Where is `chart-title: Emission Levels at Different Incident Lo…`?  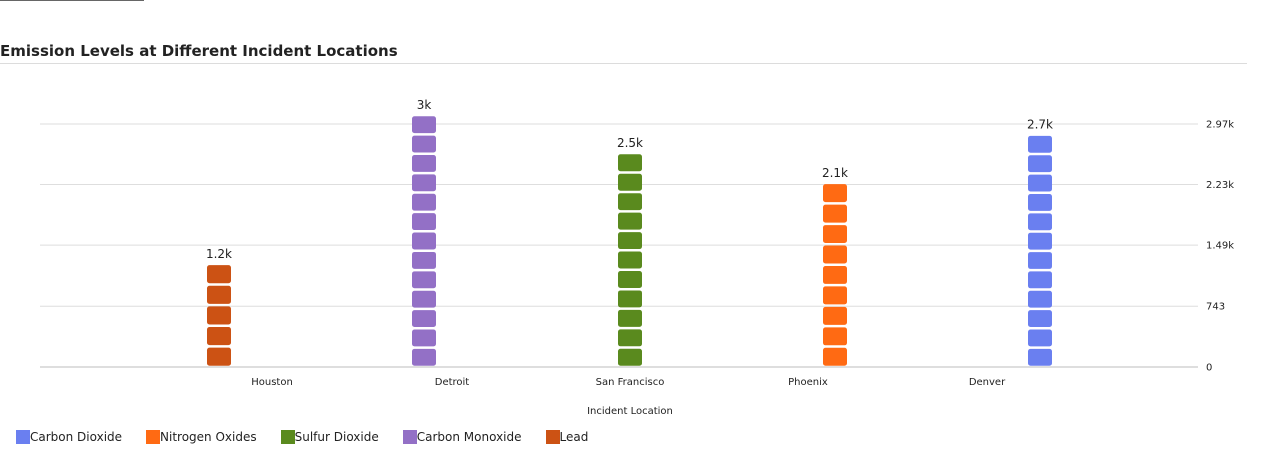 chart-title: Emission Levels at Different Incident Lo… is located at coordinates (199, 51).